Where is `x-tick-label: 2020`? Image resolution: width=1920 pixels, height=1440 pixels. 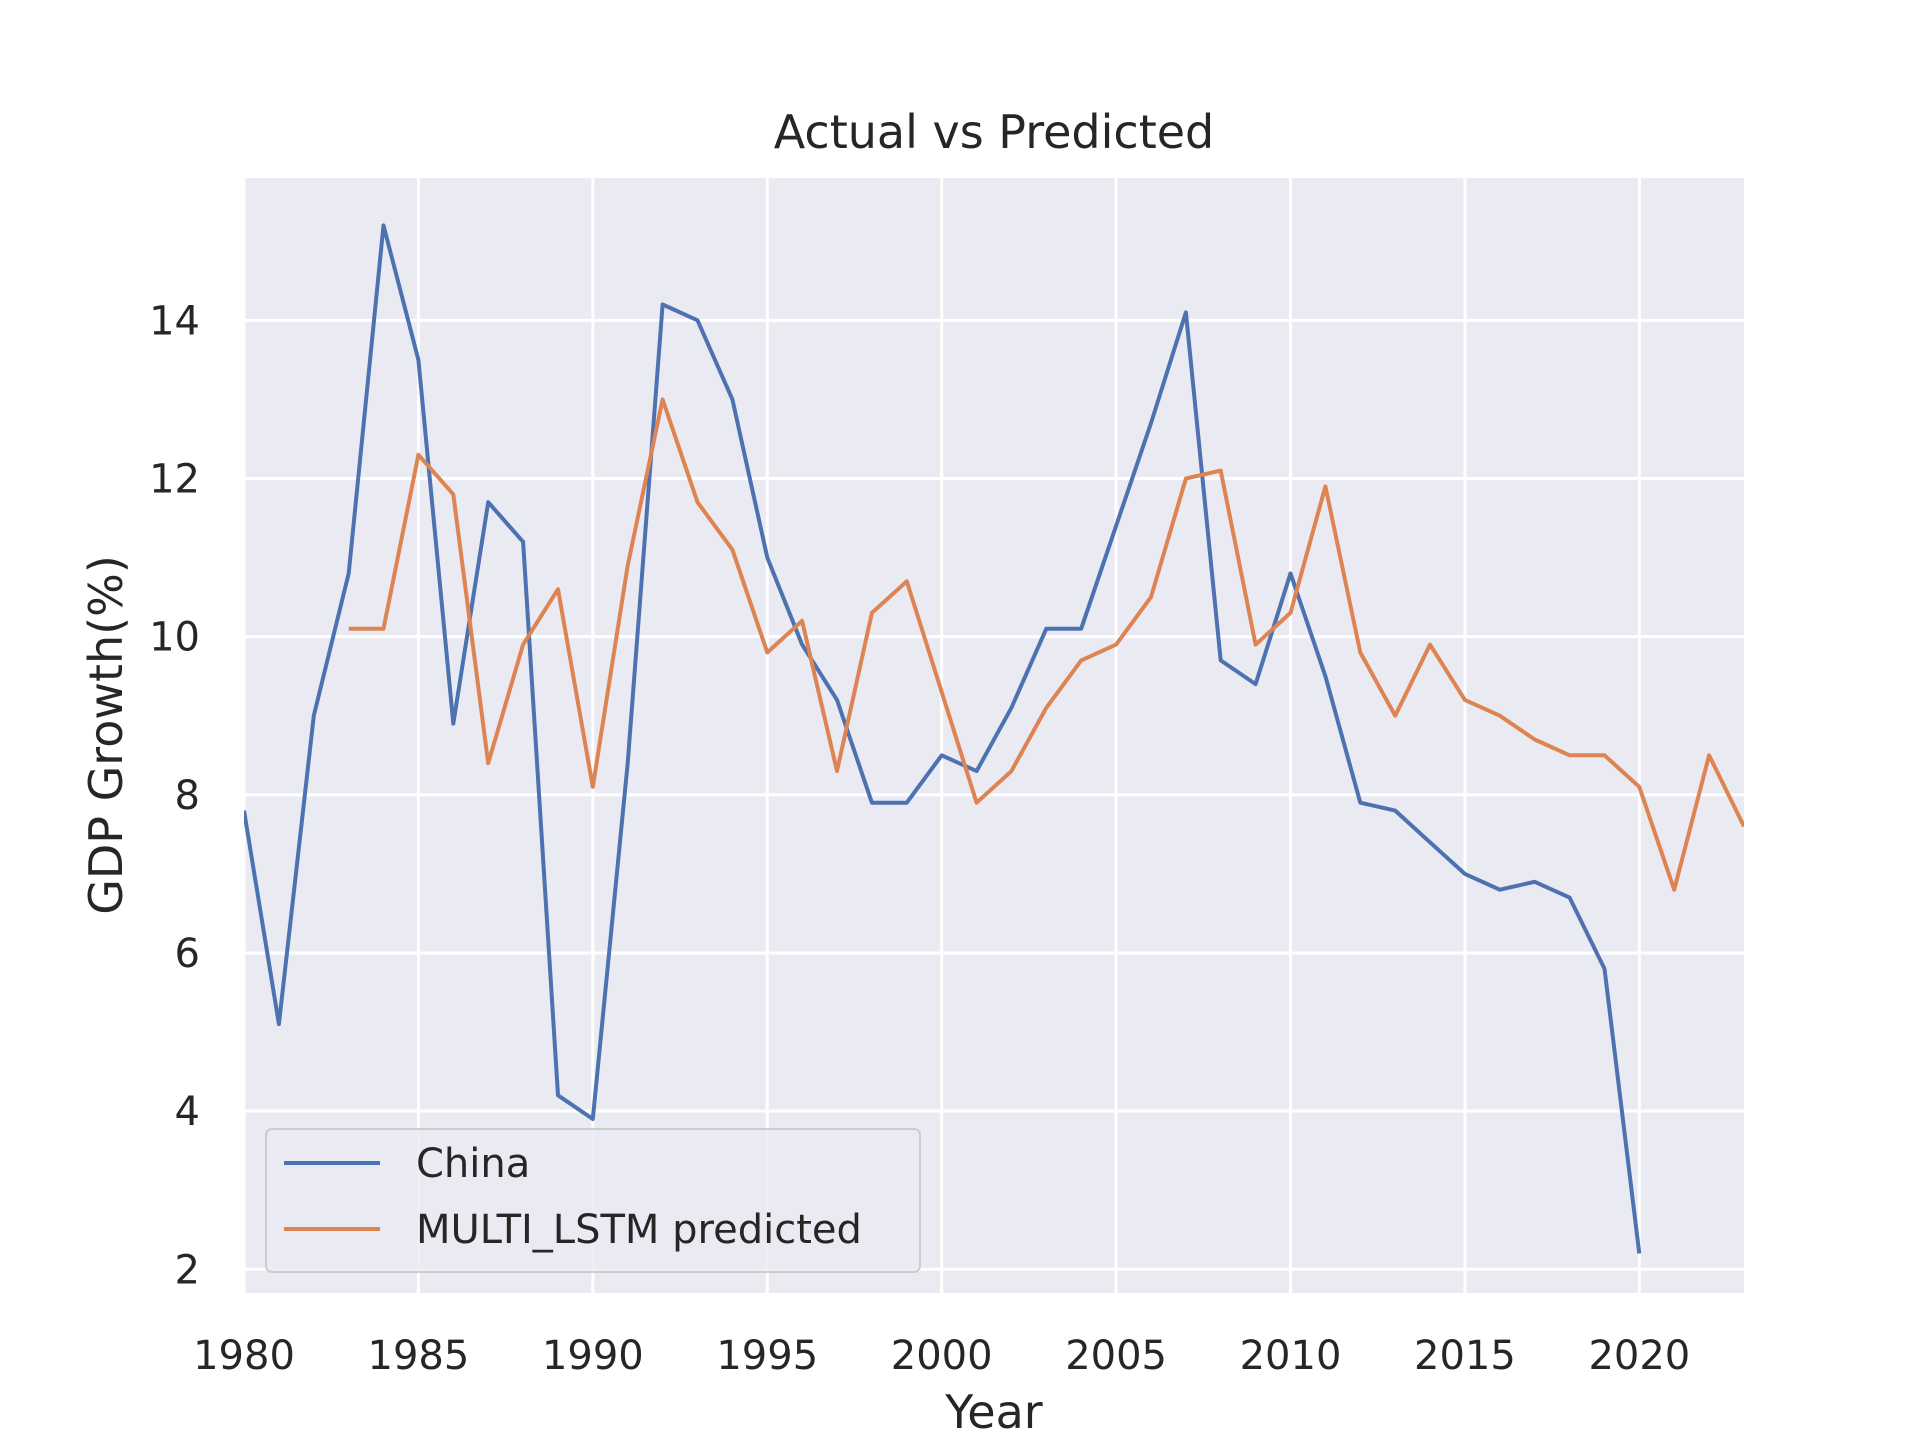
x-tick-label: 2020 is located at coordinates (1639, 1356).